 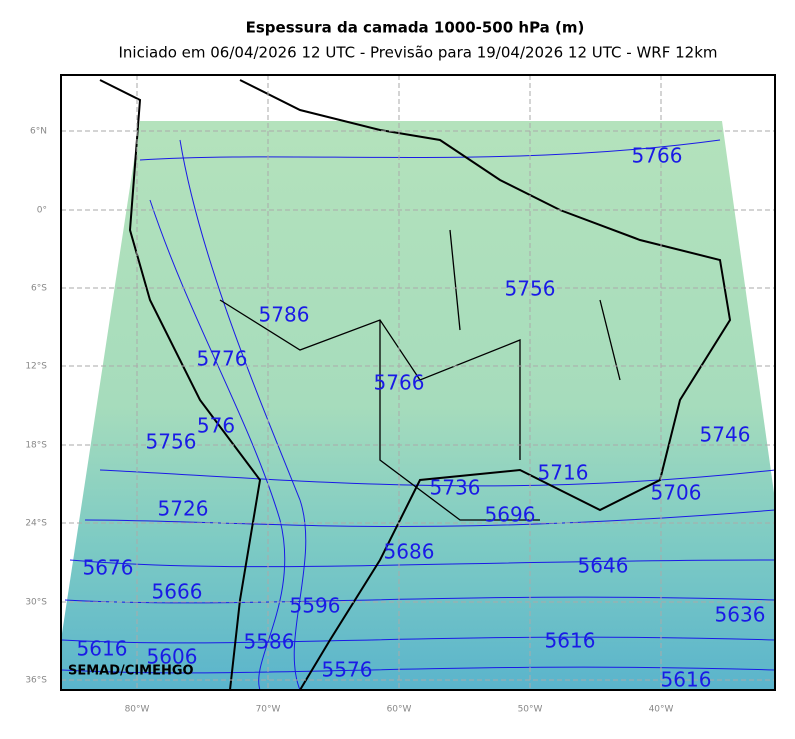 What do you see at coordinates (36, 681) in the screenshot?
I see `lat-tick-label: 36°S` at bounding box center [36, 681].